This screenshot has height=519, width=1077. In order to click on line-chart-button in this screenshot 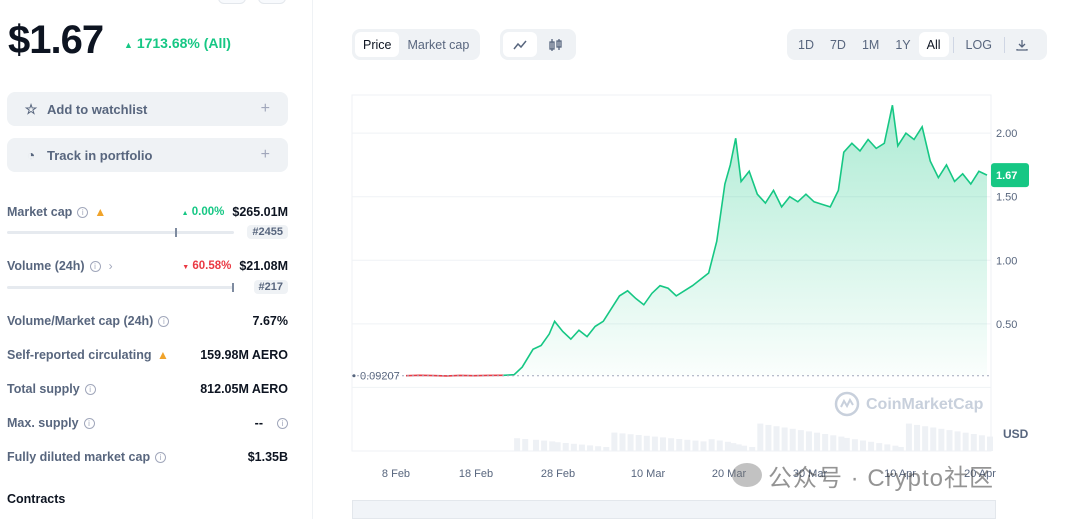, I will do `click(520, 44)`.